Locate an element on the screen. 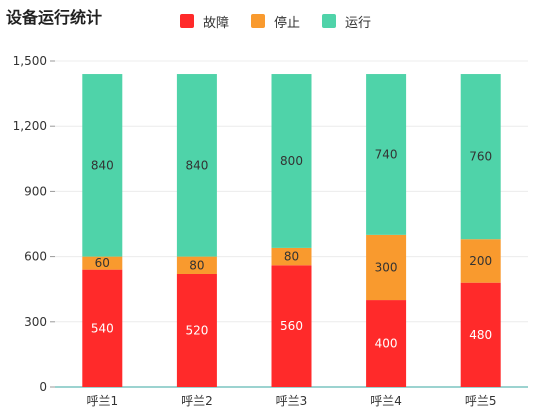 The image size is (550, 420). bar-value-label: 520 is located at coordinates (196, 330).